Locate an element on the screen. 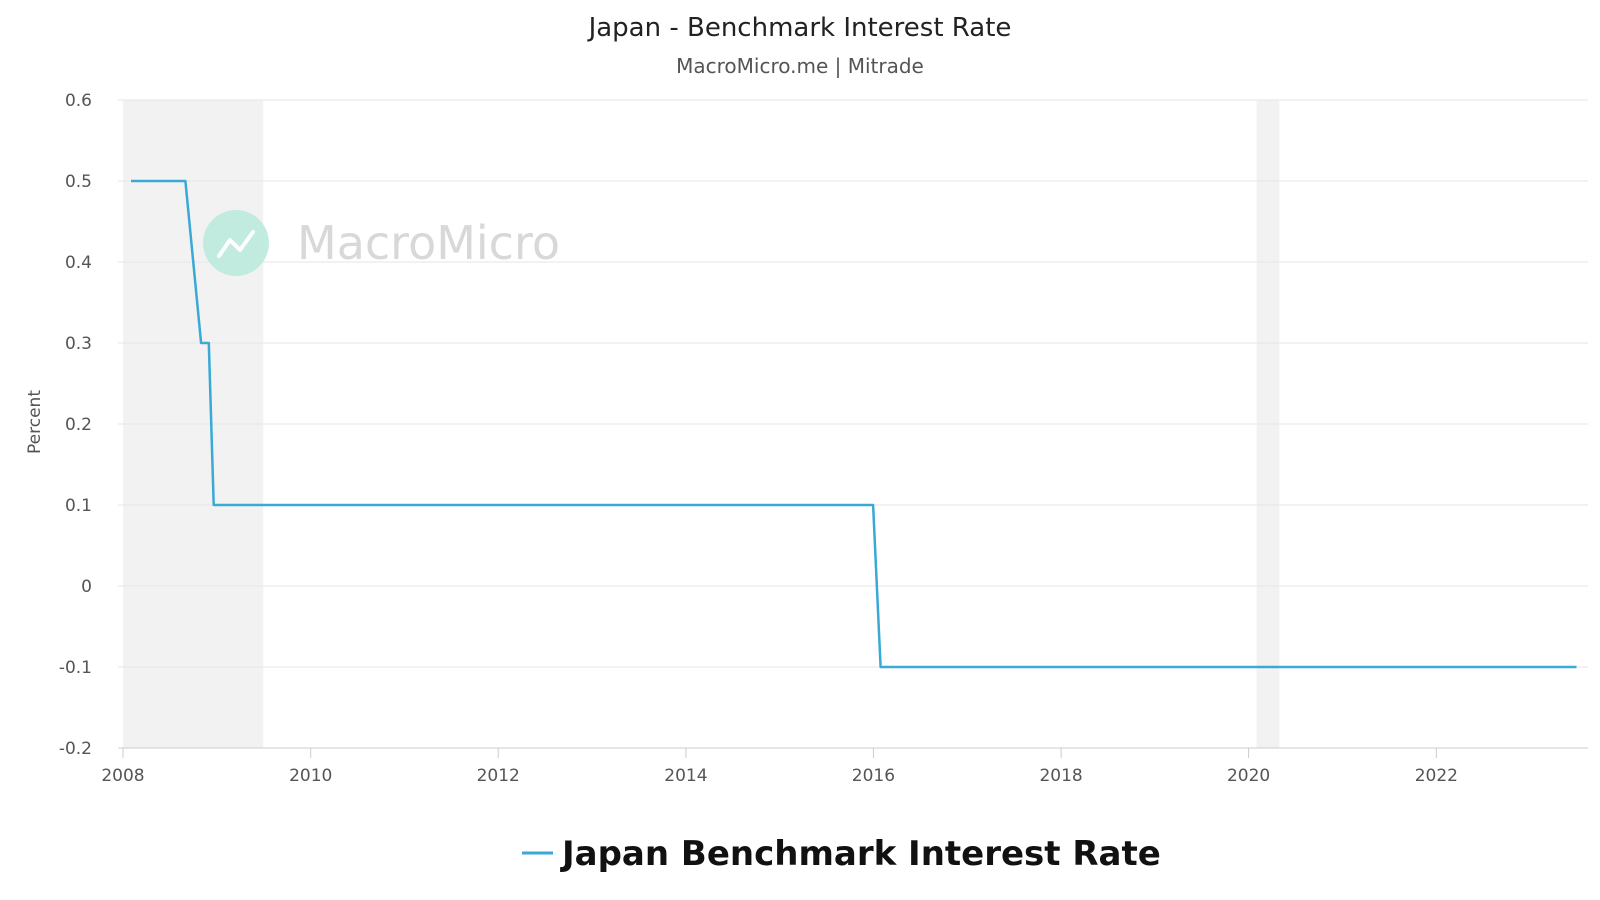 The height and width of the screenshot is (900, 1600). x-tick-label-5: 2018 is located at coordinates (1060, 776).